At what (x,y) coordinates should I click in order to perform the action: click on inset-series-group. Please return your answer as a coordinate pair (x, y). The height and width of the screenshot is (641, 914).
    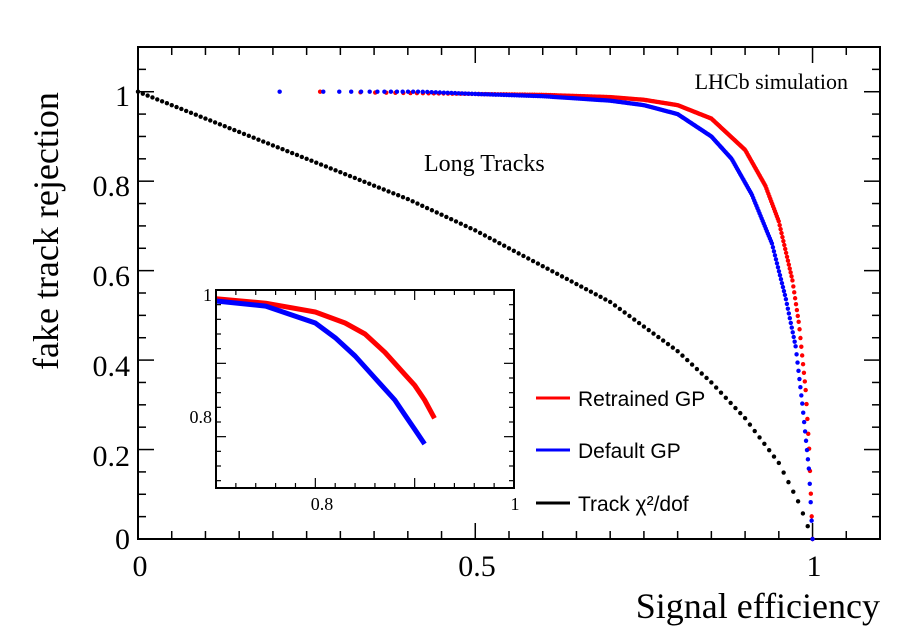
    Looking at the image, I should click on (326, 371).